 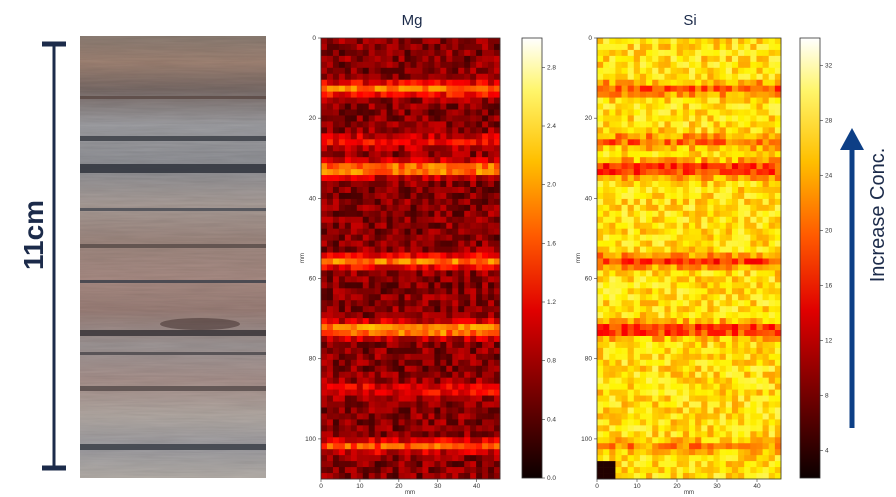 I want to click on si-colorbar-tick-label: 28, so click(x=829, y=121).